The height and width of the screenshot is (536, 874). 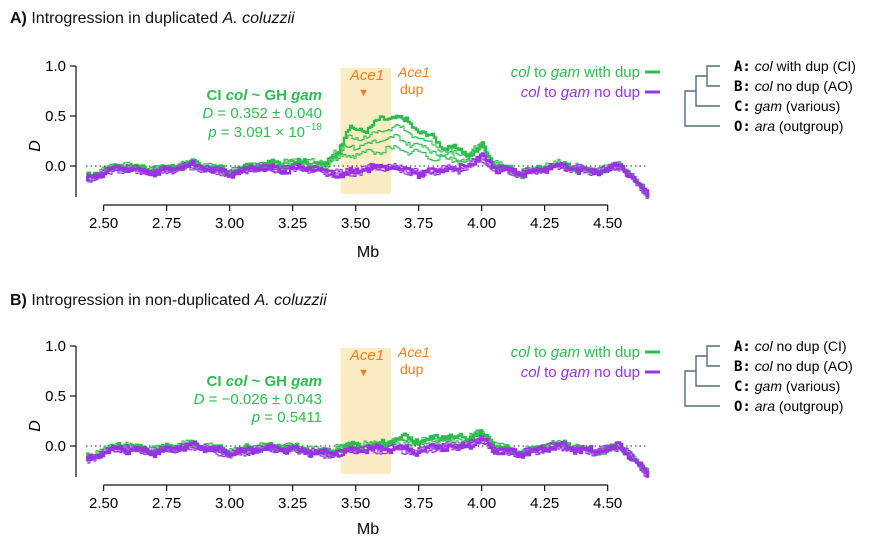 What do you see at coordinates (286, 417) in the screenshot?
I see `stat-p-value: p = 0.5411` at bounding box center [286, 417].